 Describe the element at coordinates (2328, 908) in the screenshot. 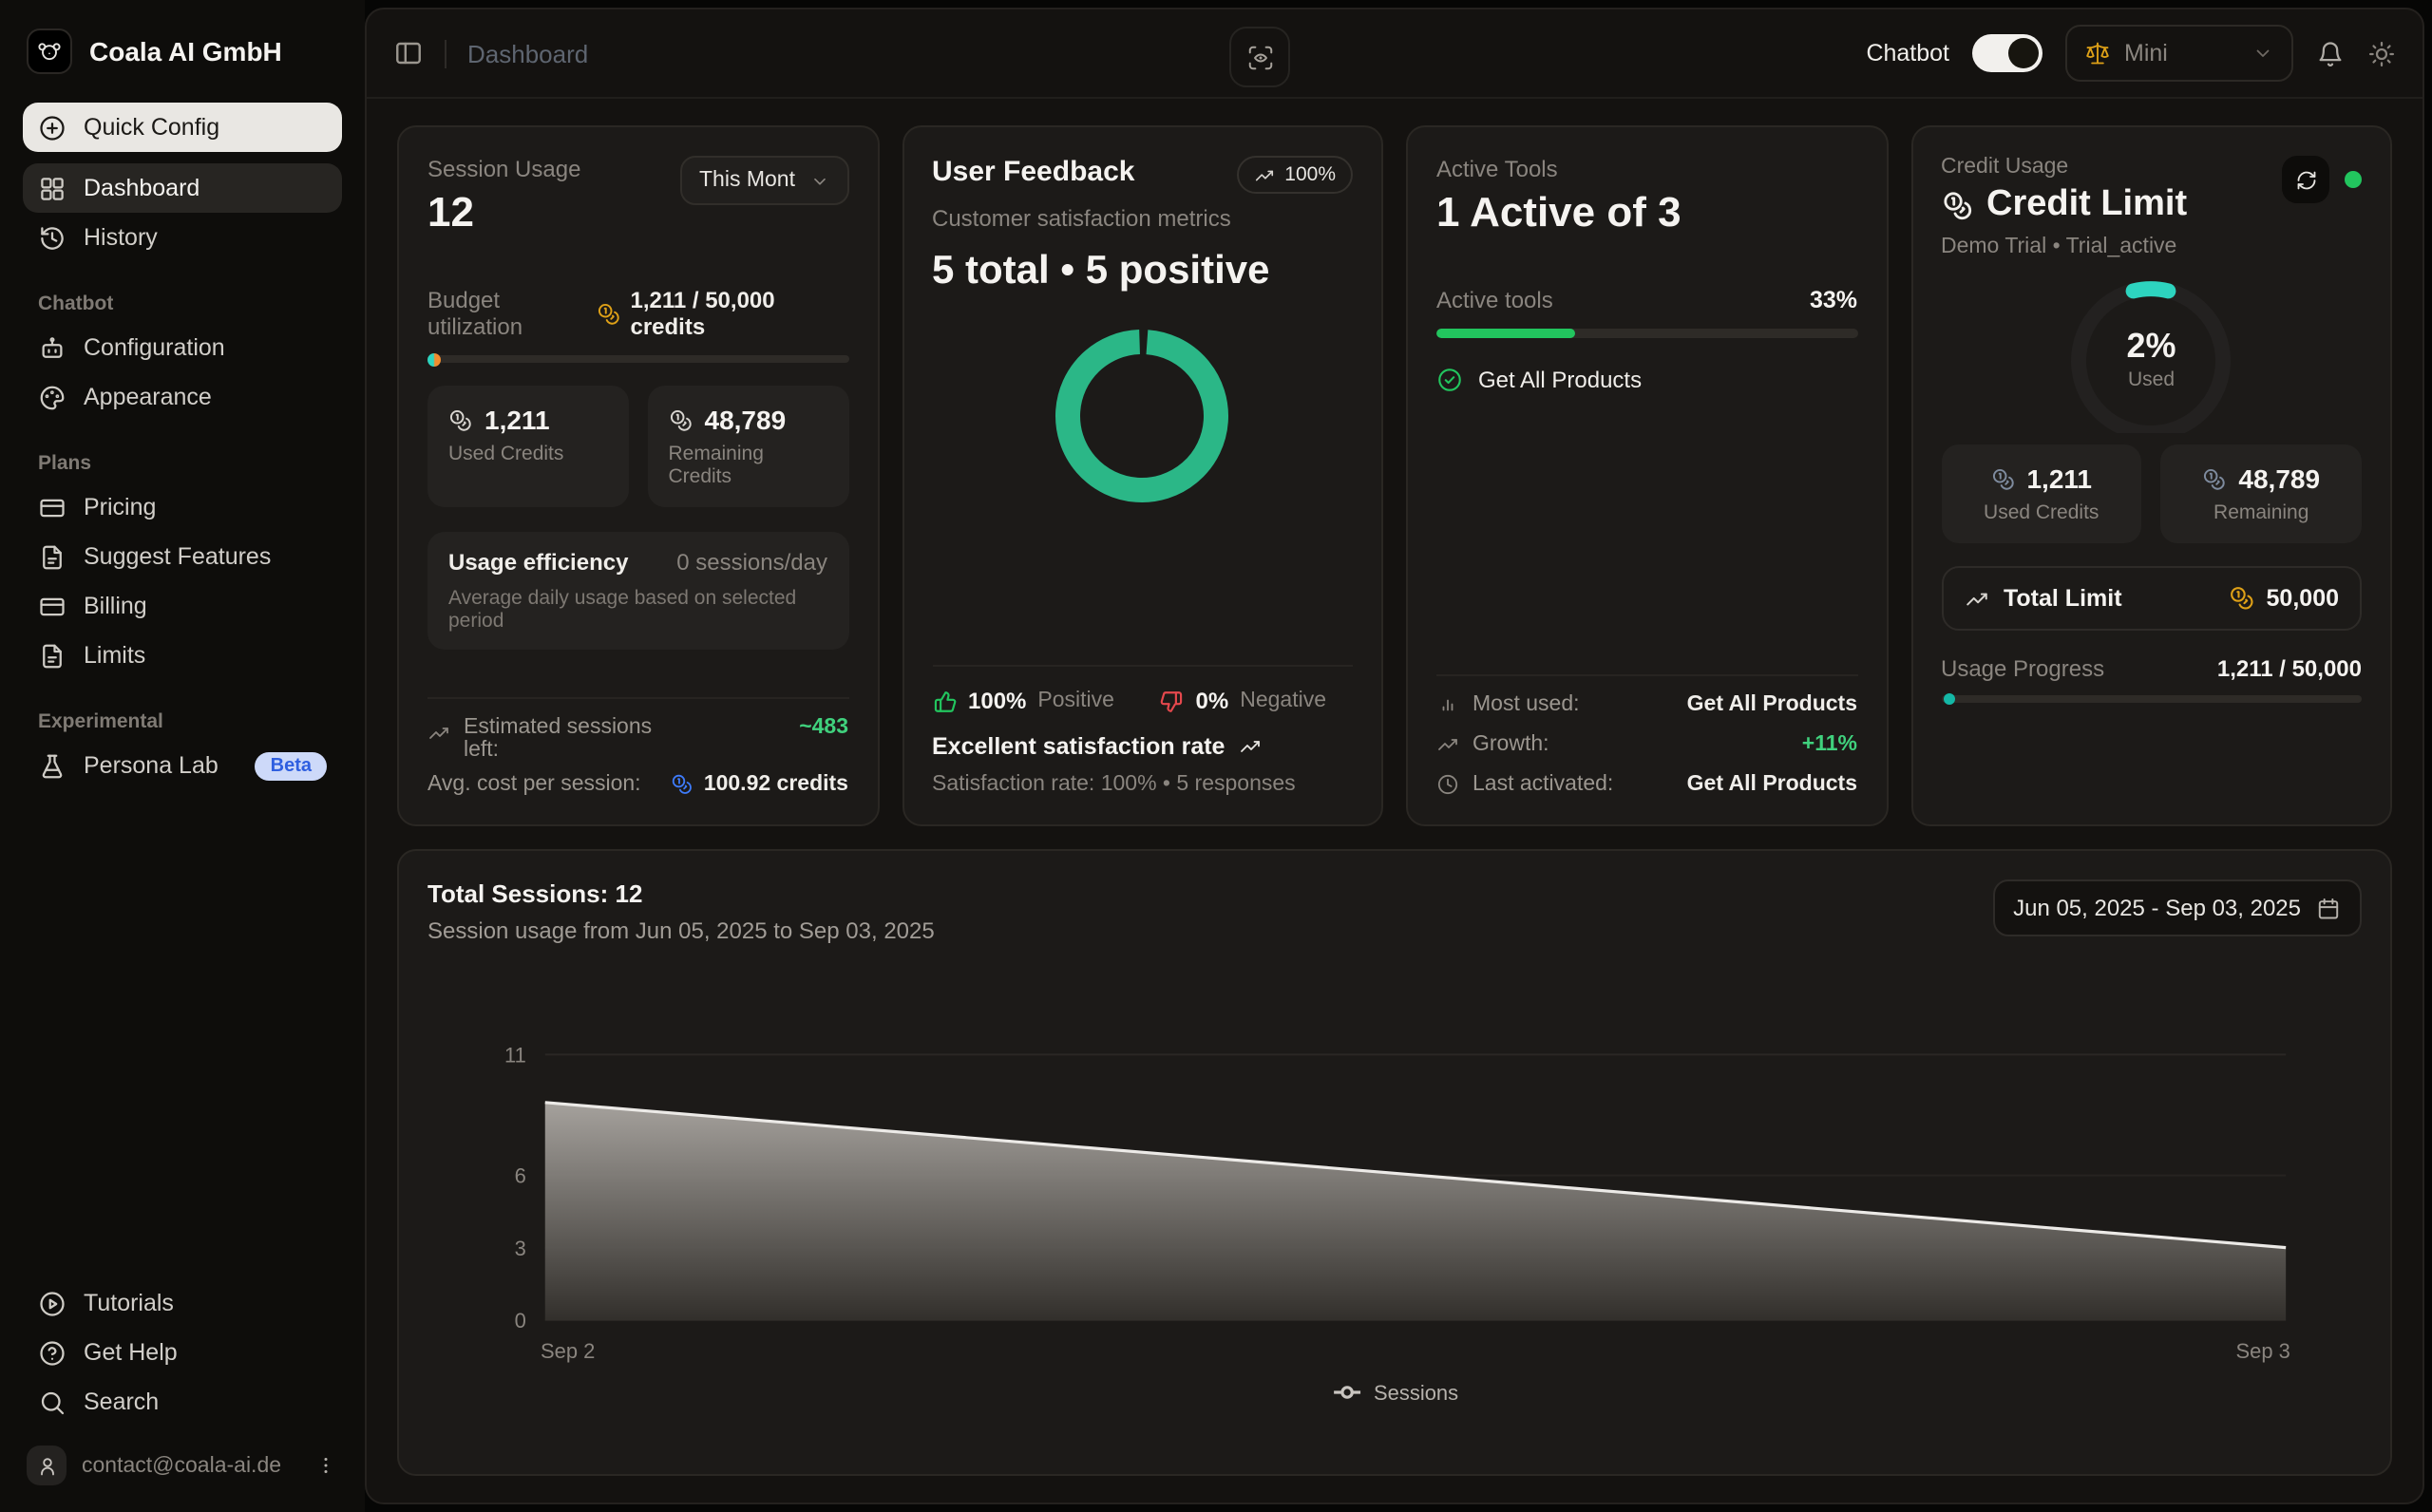

I see `calendar-icon` at that location.